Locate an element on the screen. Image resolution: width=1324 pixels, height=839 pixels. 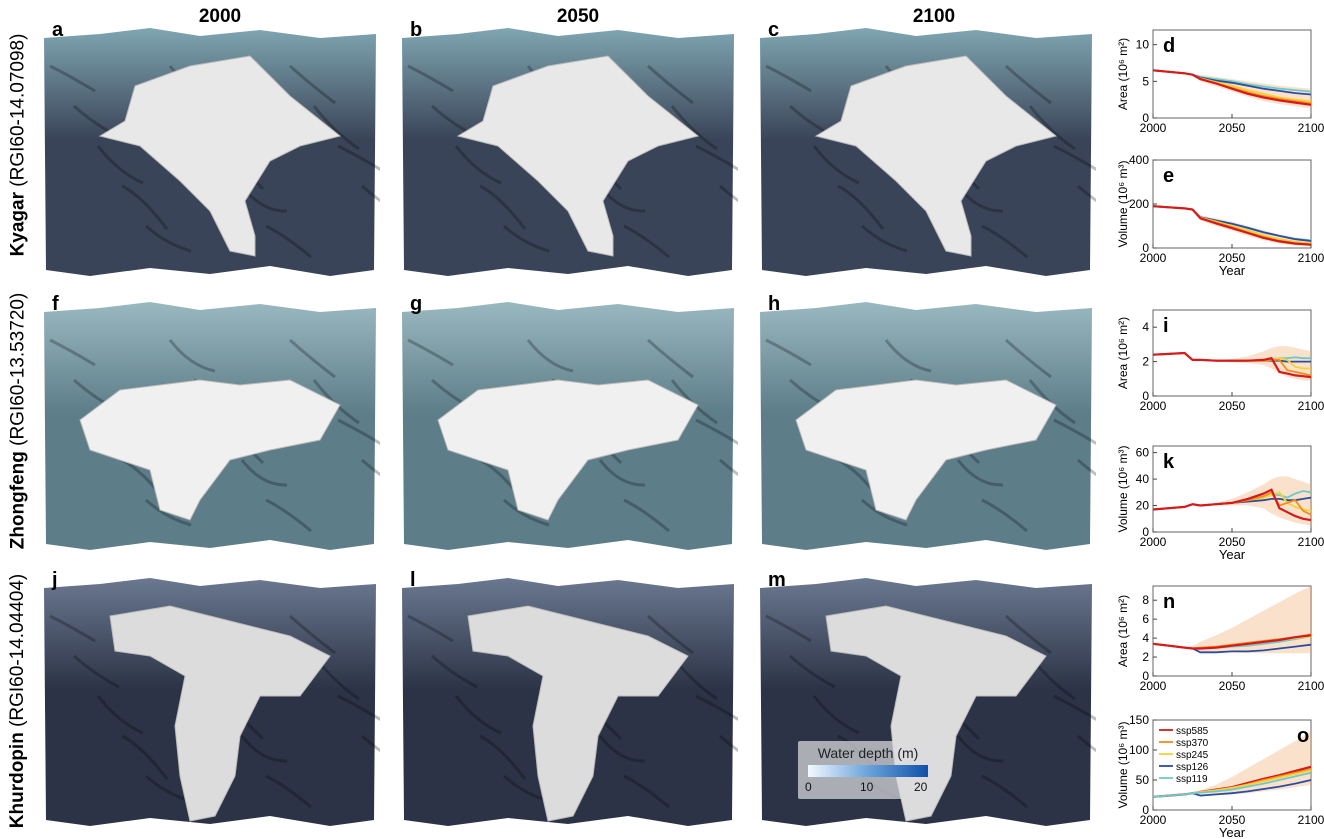
glacier-id: (RGI60-14.07098) is located at coordinates (18, 110).